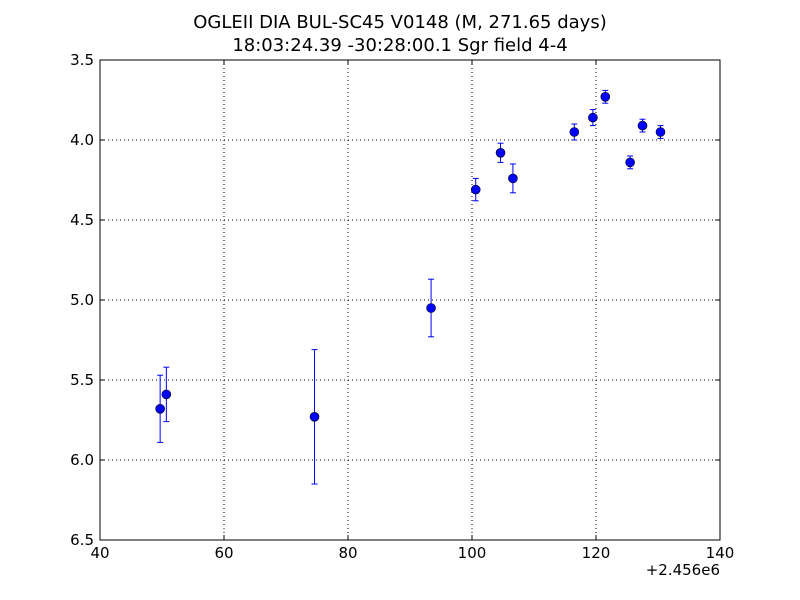 The image size is (800, 600). I want to click on y-tick-label: 5.0, so click(82, 300).